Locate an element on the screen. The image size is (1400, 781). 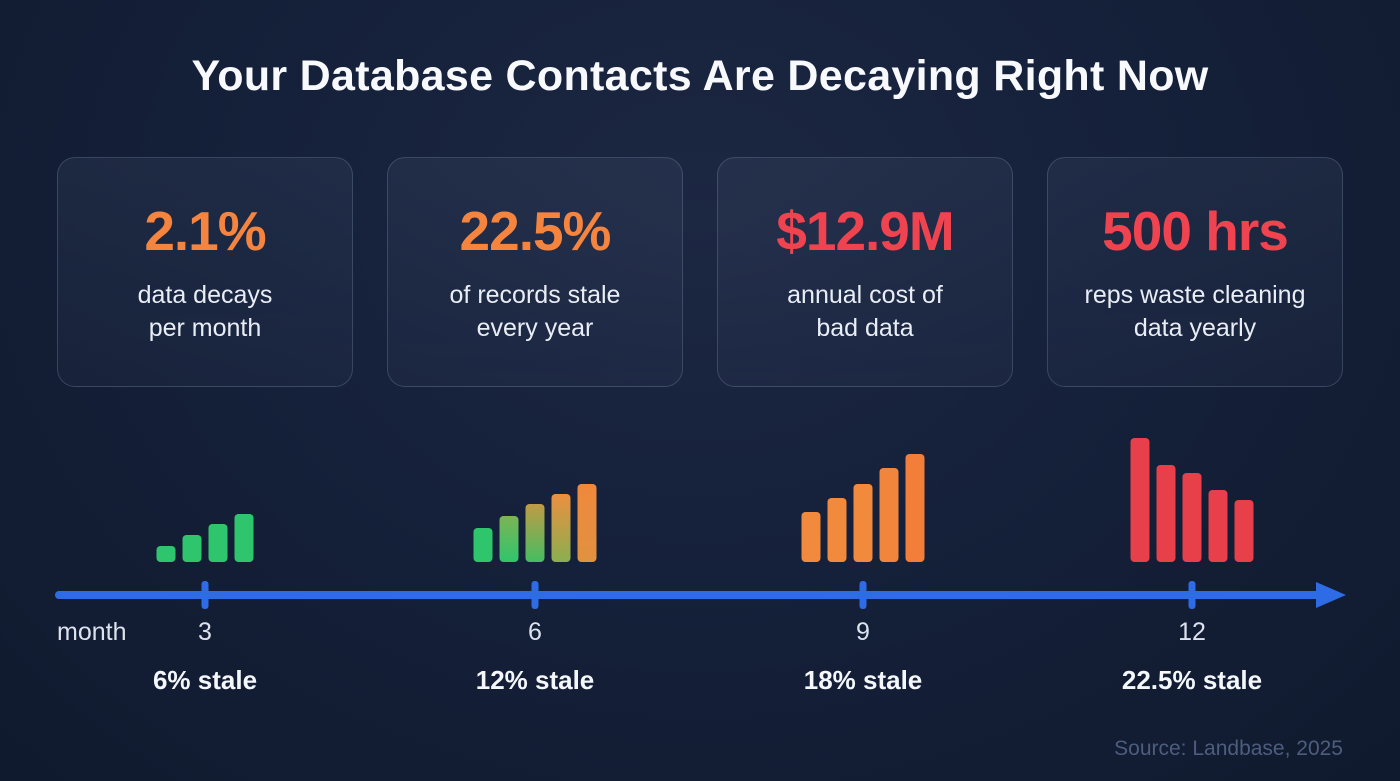
stat-value: $12.9M is located at coordinates (865, 231).